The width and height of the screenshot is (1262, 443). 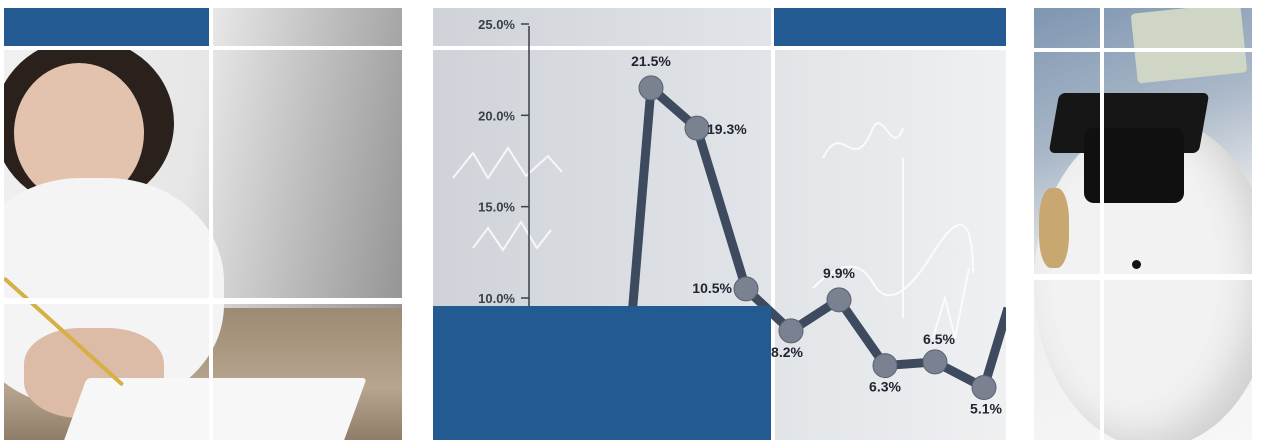 What do you see at coordinates (986, 409) in the screenshot?
I see `data-label: 5.1%` at bounding box center [986, 409].